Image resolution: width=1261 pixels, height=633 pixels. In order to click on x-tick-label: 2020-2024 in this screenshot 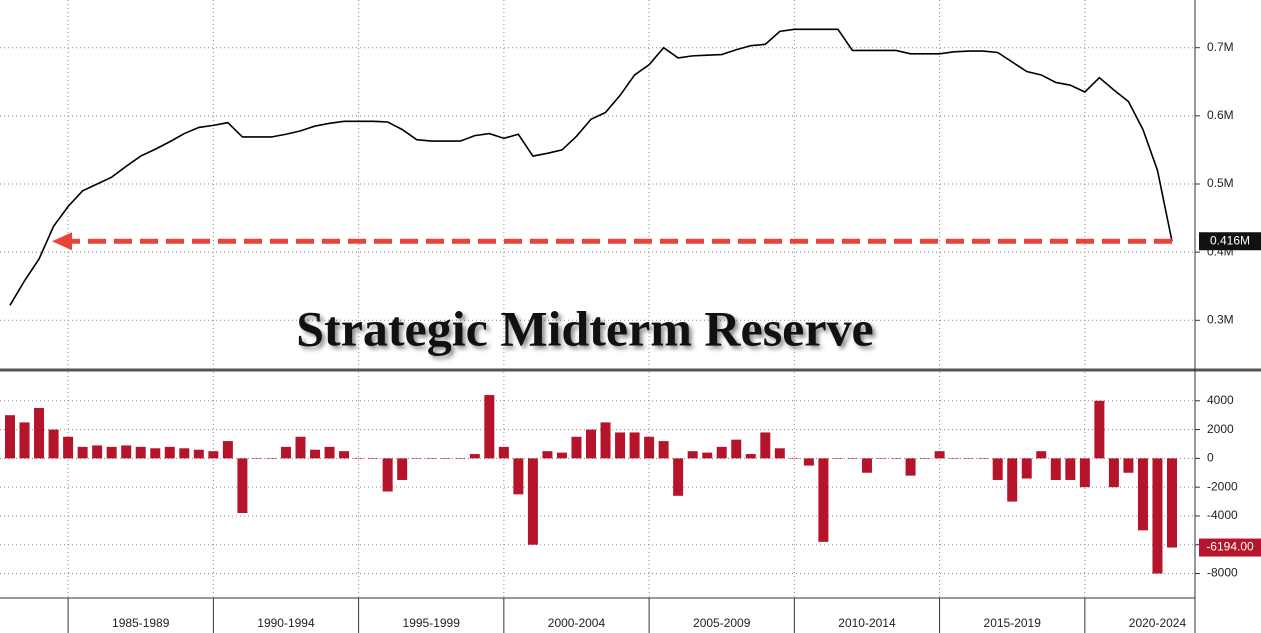, I will do `click(1158, 623)`.